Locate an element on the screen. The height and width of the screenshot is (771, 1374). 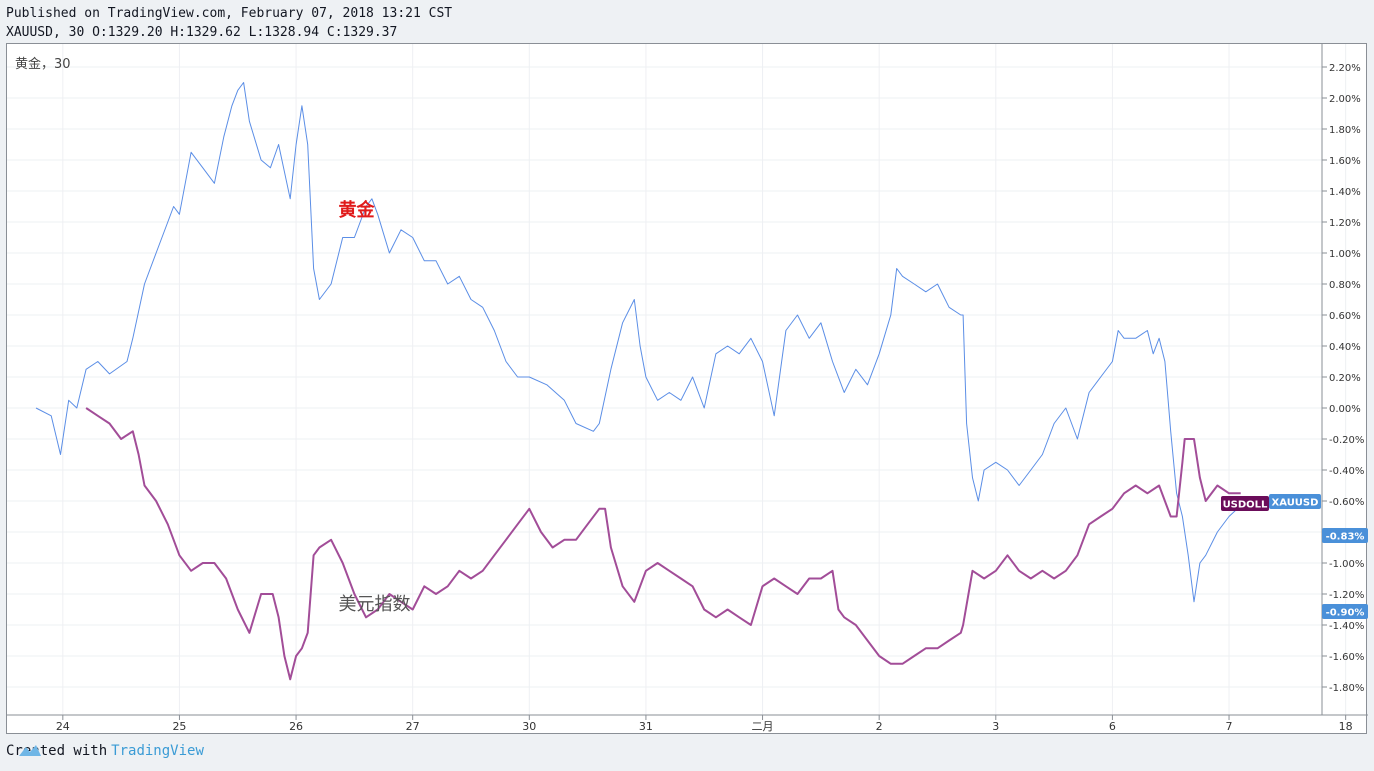
xauusd-price-tag: XAUUSD is located at coordinates (1295, 503).